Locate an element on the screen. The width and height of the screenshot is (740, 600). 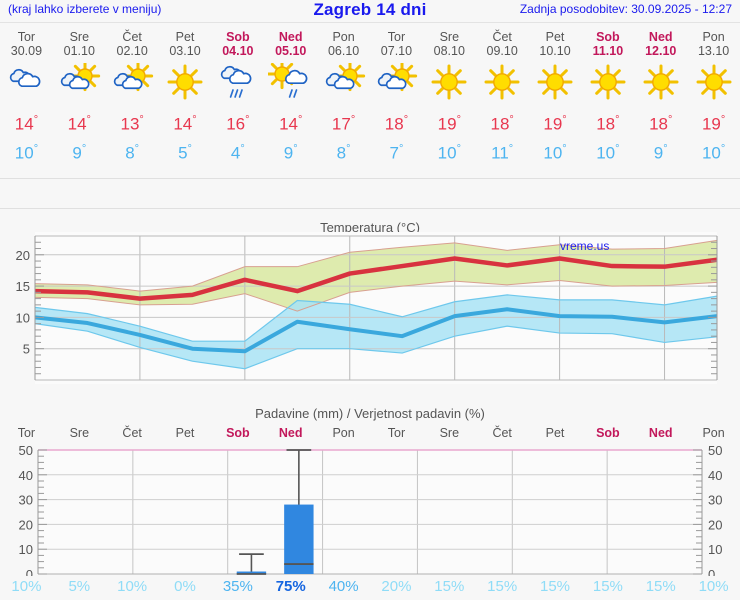
day-date: 08.10 is located at coordinates (449, 51).